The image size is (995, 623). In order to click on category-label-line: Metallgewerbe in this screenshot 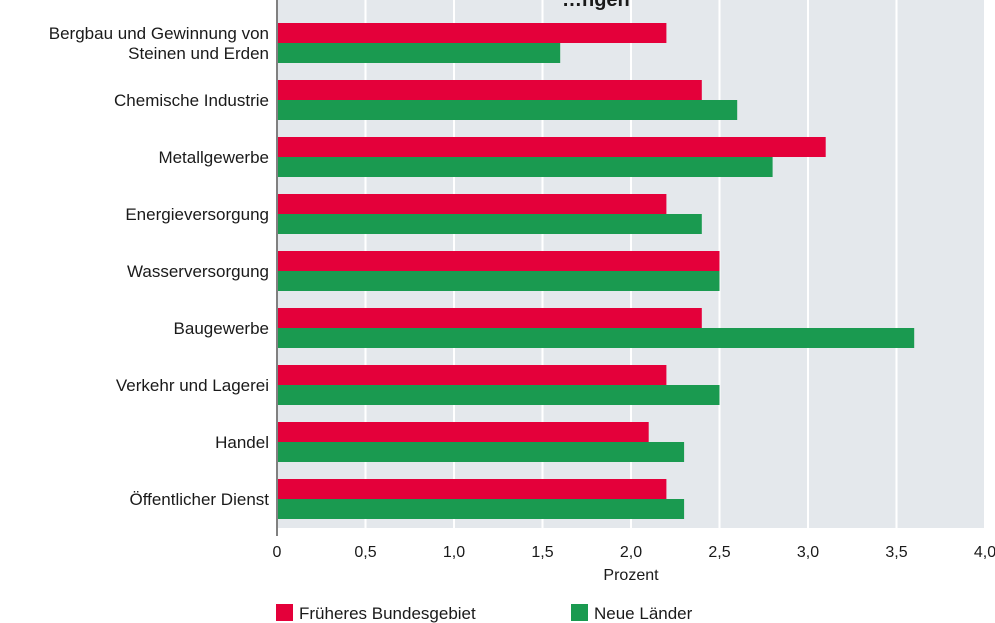, I will do `click(213, 157)`.